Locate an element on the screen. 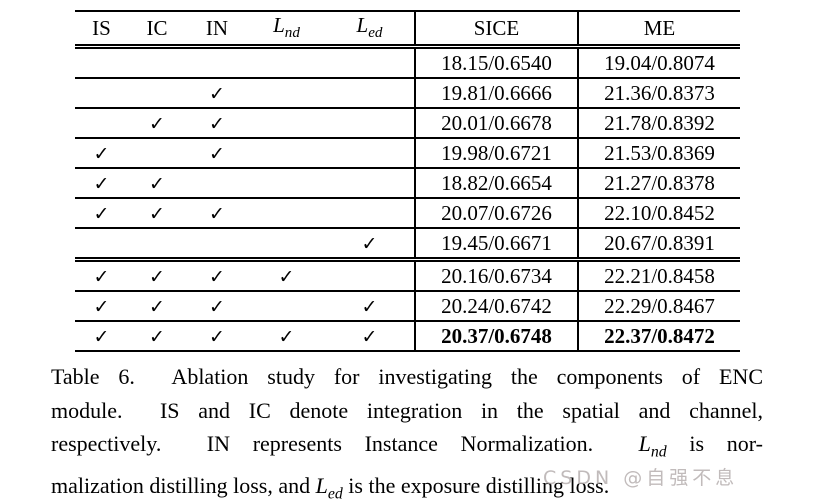 This screenshot has height=499, width=813. table-row: ✓ ✓ ✓ 20.07/0.6726 22.10/0.8452 is located at coordinates (407, 213).